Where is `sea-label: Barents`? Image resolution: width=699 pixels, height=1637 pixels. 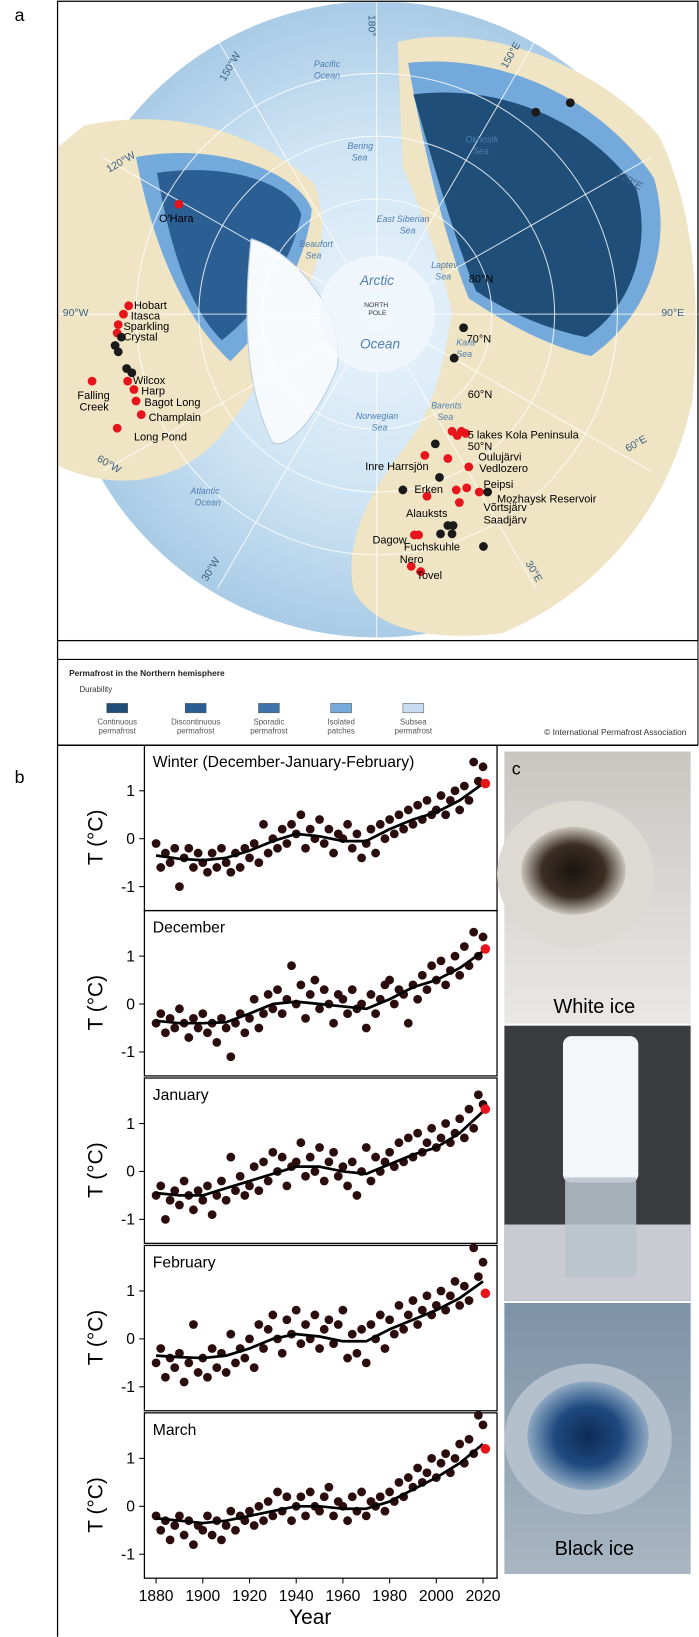
sea-label: Barents is located at coordinates (446, 405).